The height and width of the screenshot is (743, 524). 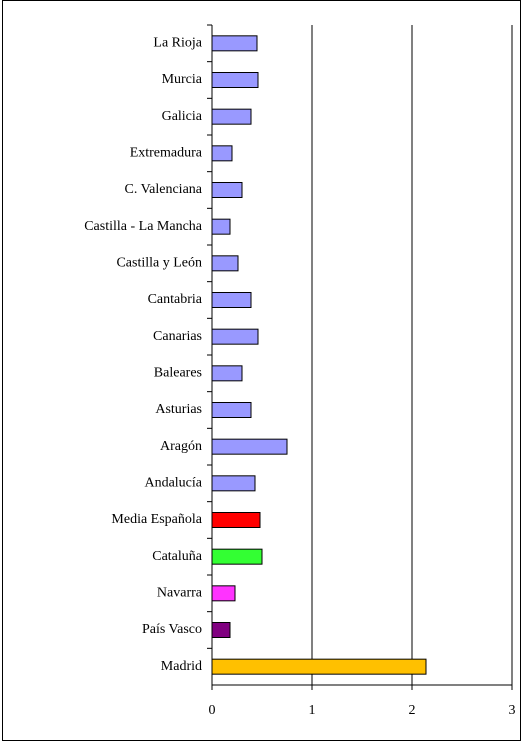 I want to click on y-tick-label: Media Española, so click(x=156, y=519).